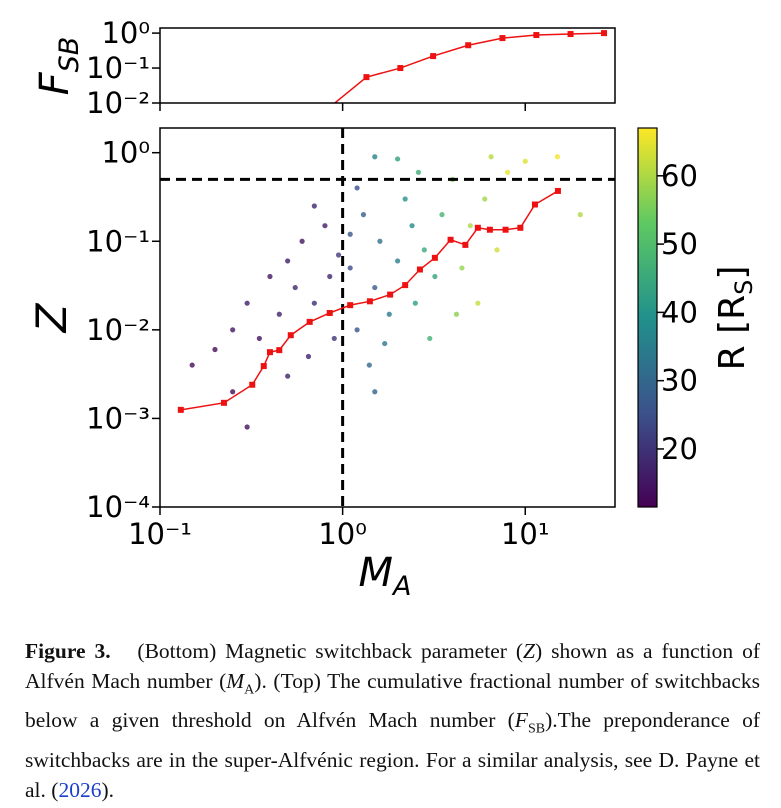 This screenshot has height=808, width=781. Describe the element at coordinates (525, 534) in the screenshot. I see `x-tick-label: 10¹` at that location.